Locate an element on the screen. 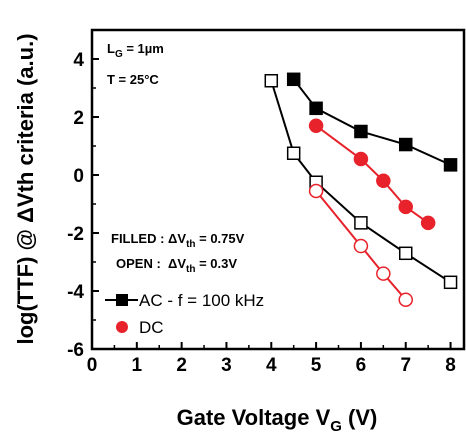 This screenshot has width=466, height=439. x-tick-label-1: 1 is located at coordinates (137, 365).